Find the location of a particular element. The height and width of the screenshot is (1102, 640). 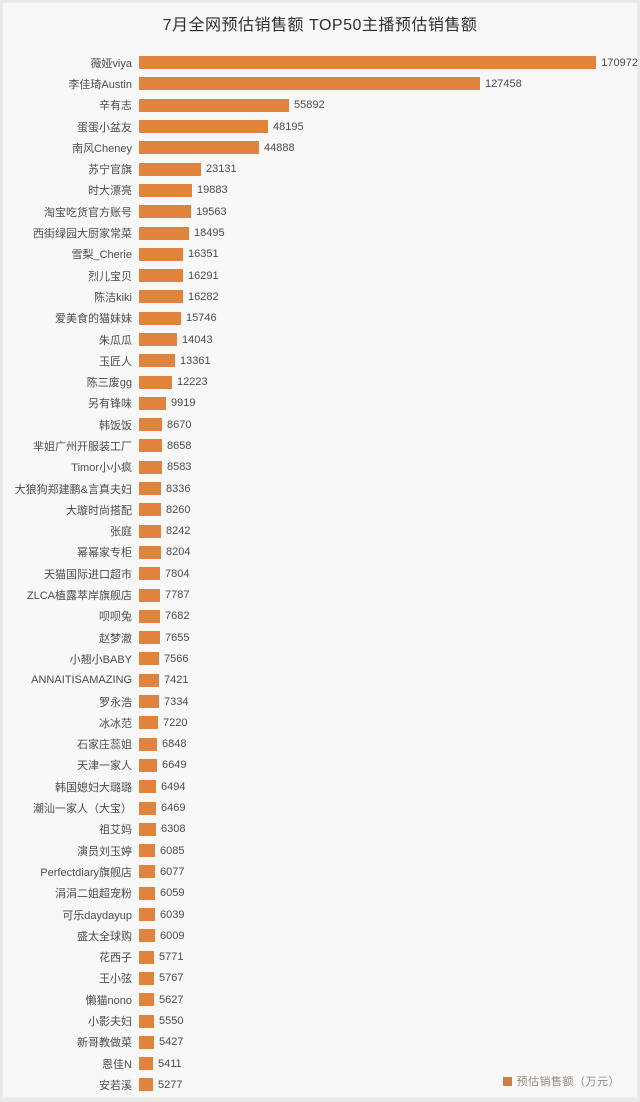

bar-category-label: 幂幂家专柜 is located at coordinates (104, 553).